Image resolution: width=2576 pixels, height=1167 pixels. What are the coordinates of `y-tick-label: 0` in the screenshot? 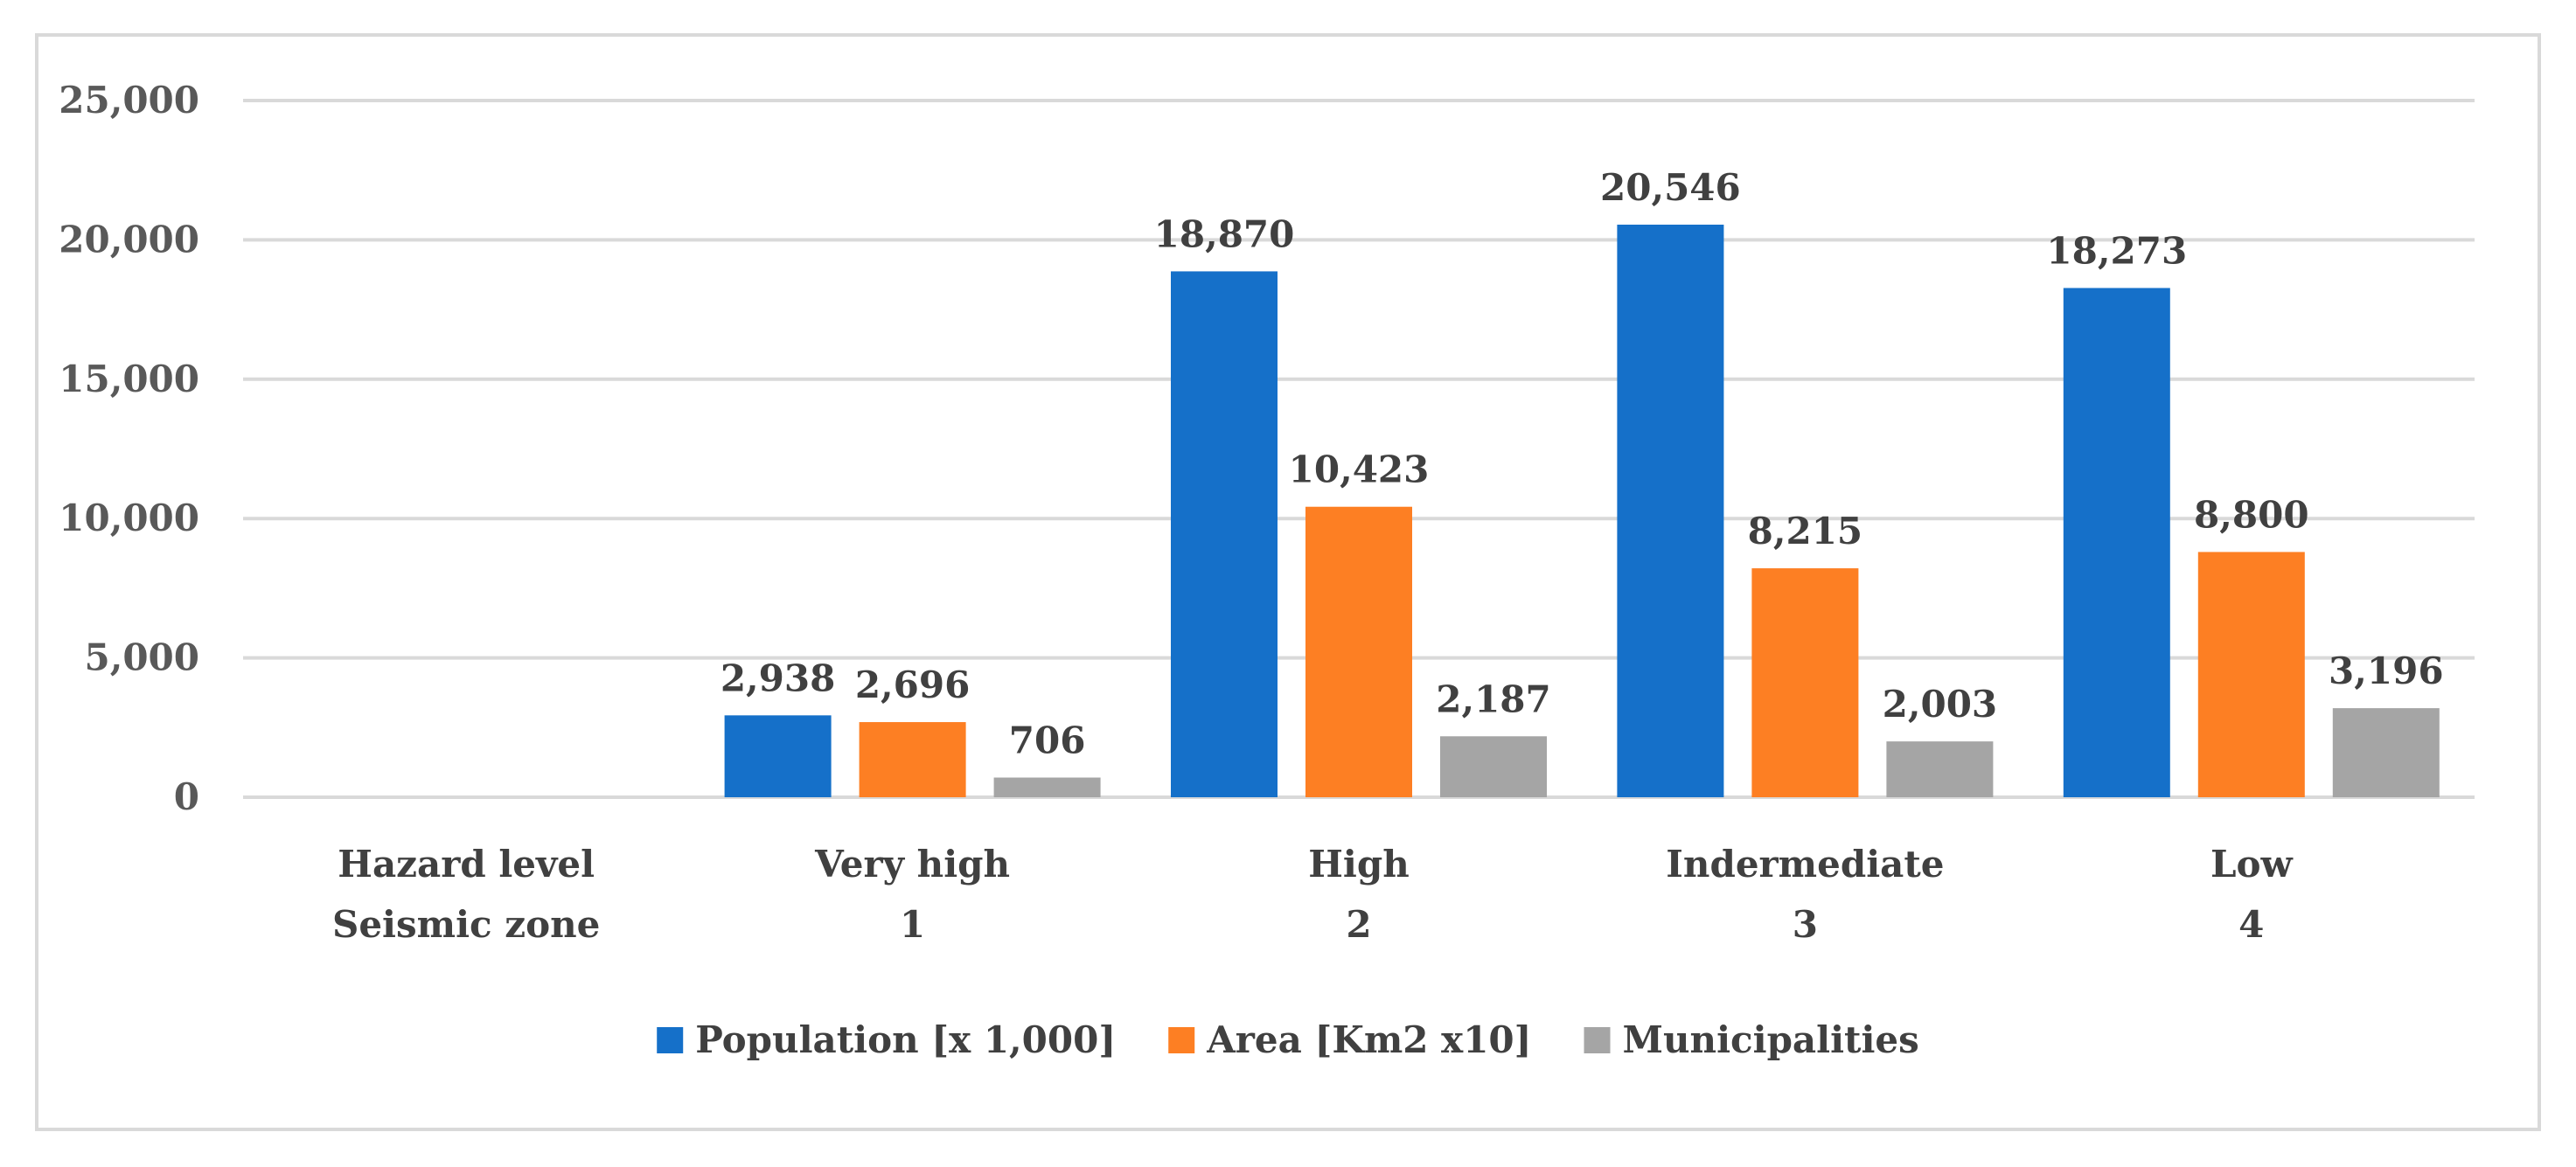 It's located at (186, 797).